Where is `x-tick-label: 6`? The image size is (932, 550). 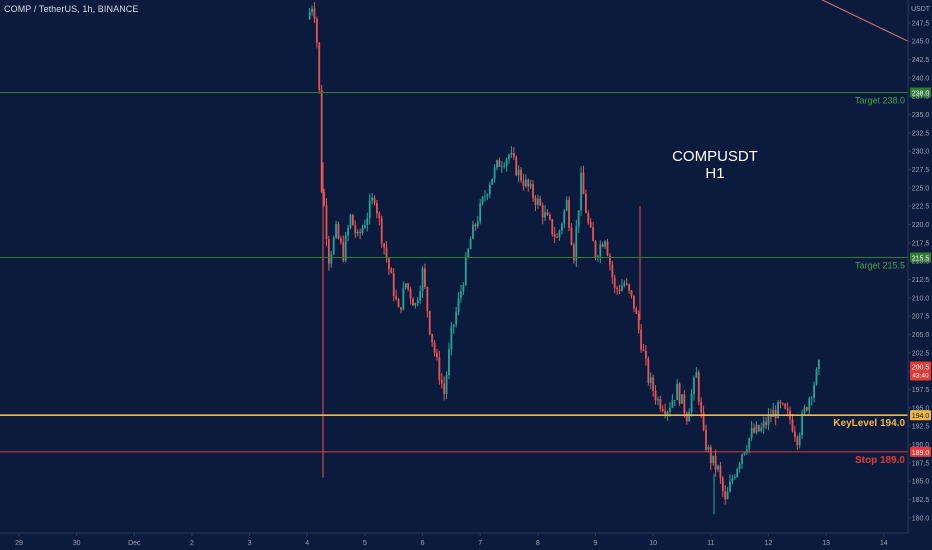
x-tick-label: 6 is located at coordinates (423, 543).